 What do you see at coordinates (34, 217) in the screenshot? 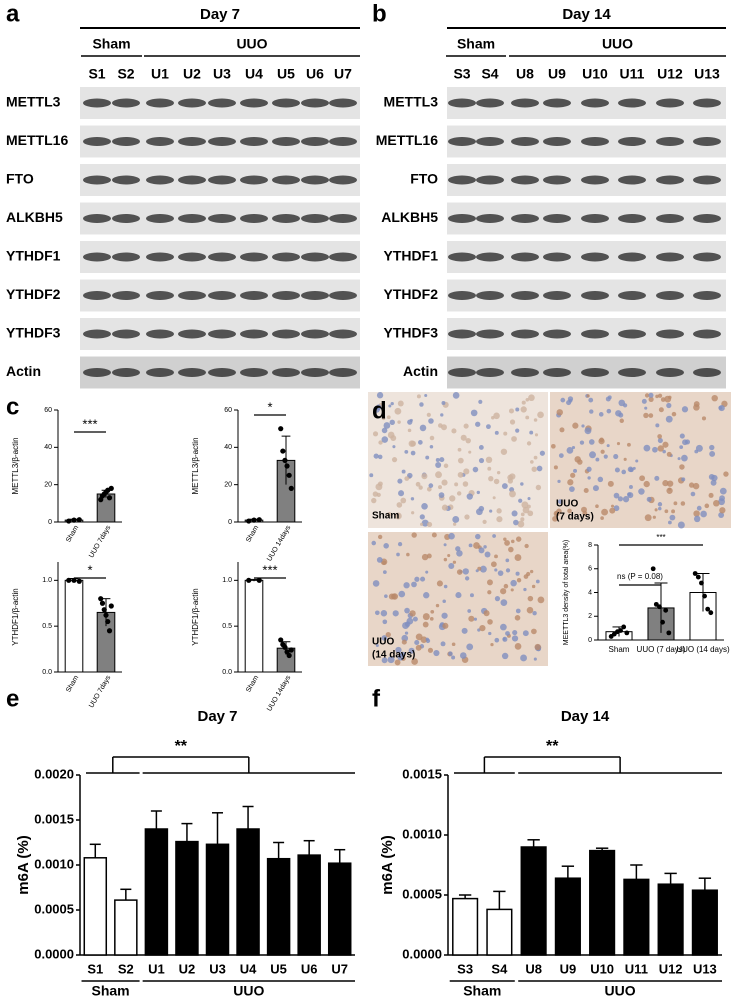
I see `protein-label: ALKBH5` at bounding box center [34, 217].